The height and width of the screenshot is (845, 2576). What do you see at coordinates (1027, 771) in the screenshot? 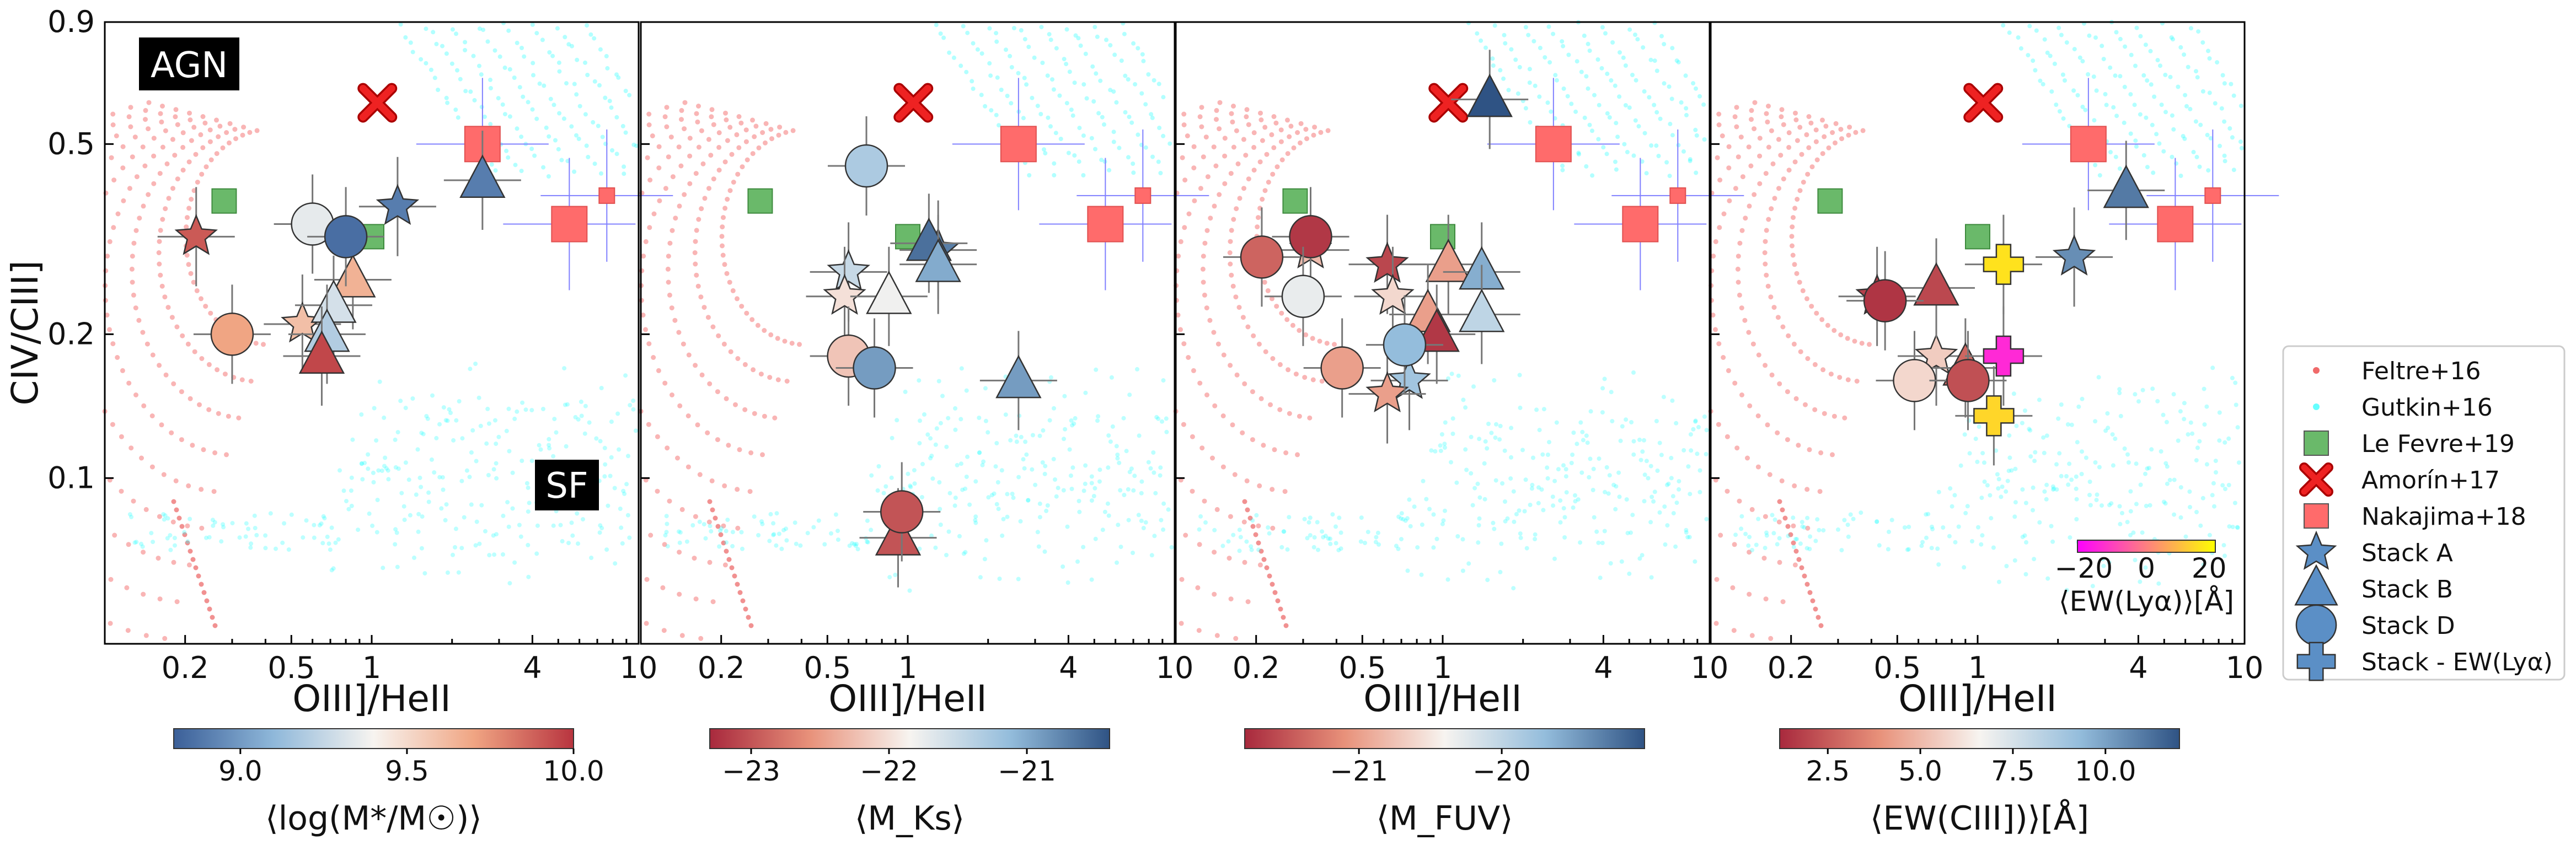
I see `colorbar-tick-label: −21` at bounding box center [1027, 771].